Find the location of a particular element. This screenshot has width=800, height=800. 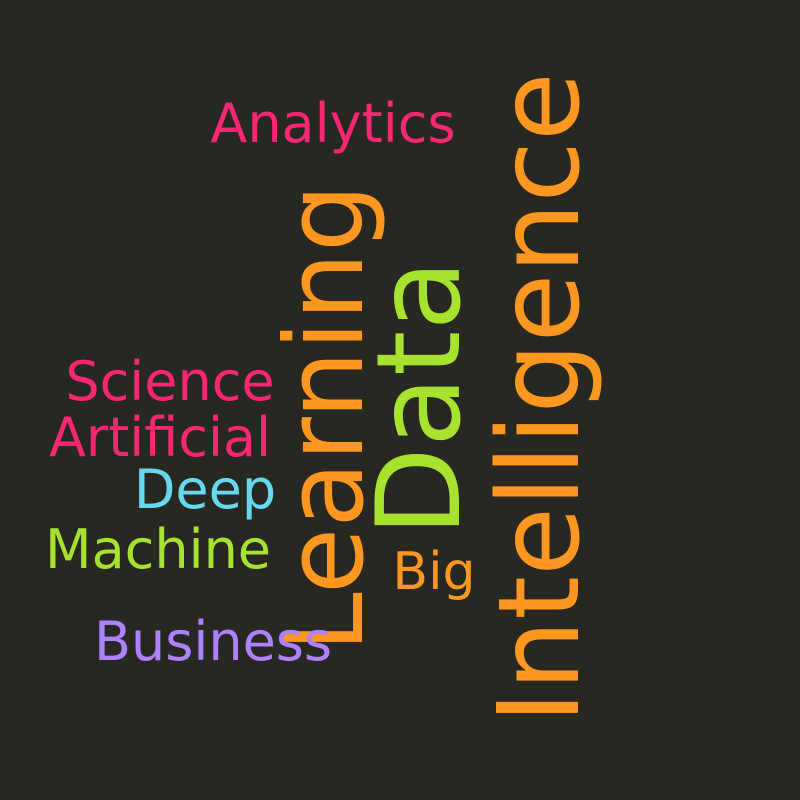

word-business: Business is located at coordinates (213, 641).